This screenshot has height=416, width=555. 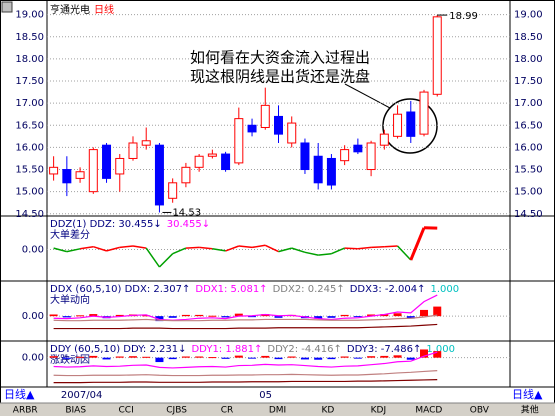 I want to click on indicator-tab: OBV, so click(x=480, y=411).